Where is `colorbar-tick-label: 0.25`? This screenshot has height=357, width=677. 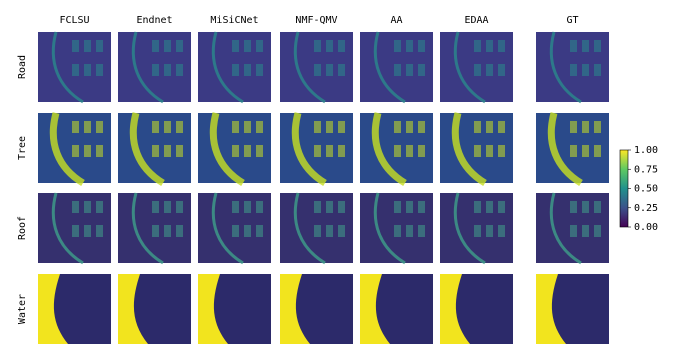
colorbar-tick-label: 0.25 is located at coordinates (646, 208).